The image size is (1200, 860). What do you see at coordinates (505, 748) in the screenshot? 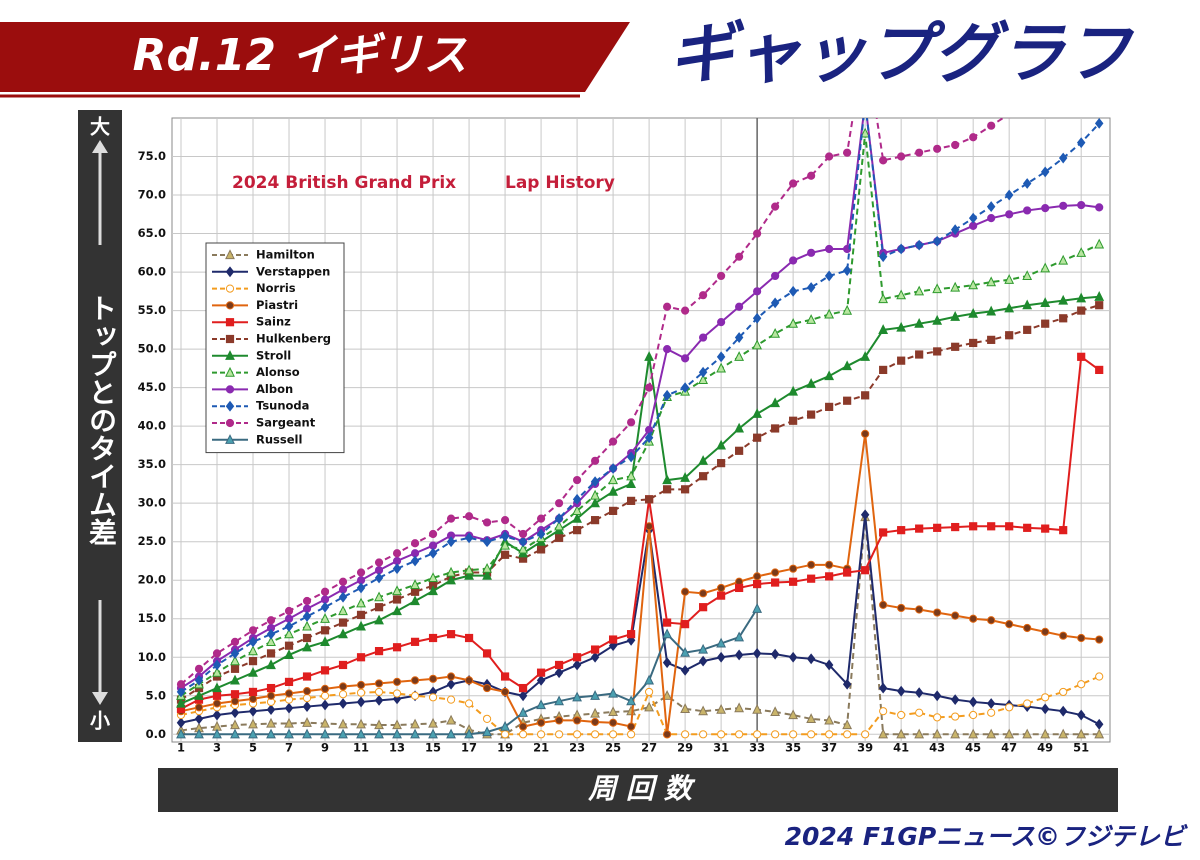
I see `x-tick-label: 19` at bounding box center [505, 748].